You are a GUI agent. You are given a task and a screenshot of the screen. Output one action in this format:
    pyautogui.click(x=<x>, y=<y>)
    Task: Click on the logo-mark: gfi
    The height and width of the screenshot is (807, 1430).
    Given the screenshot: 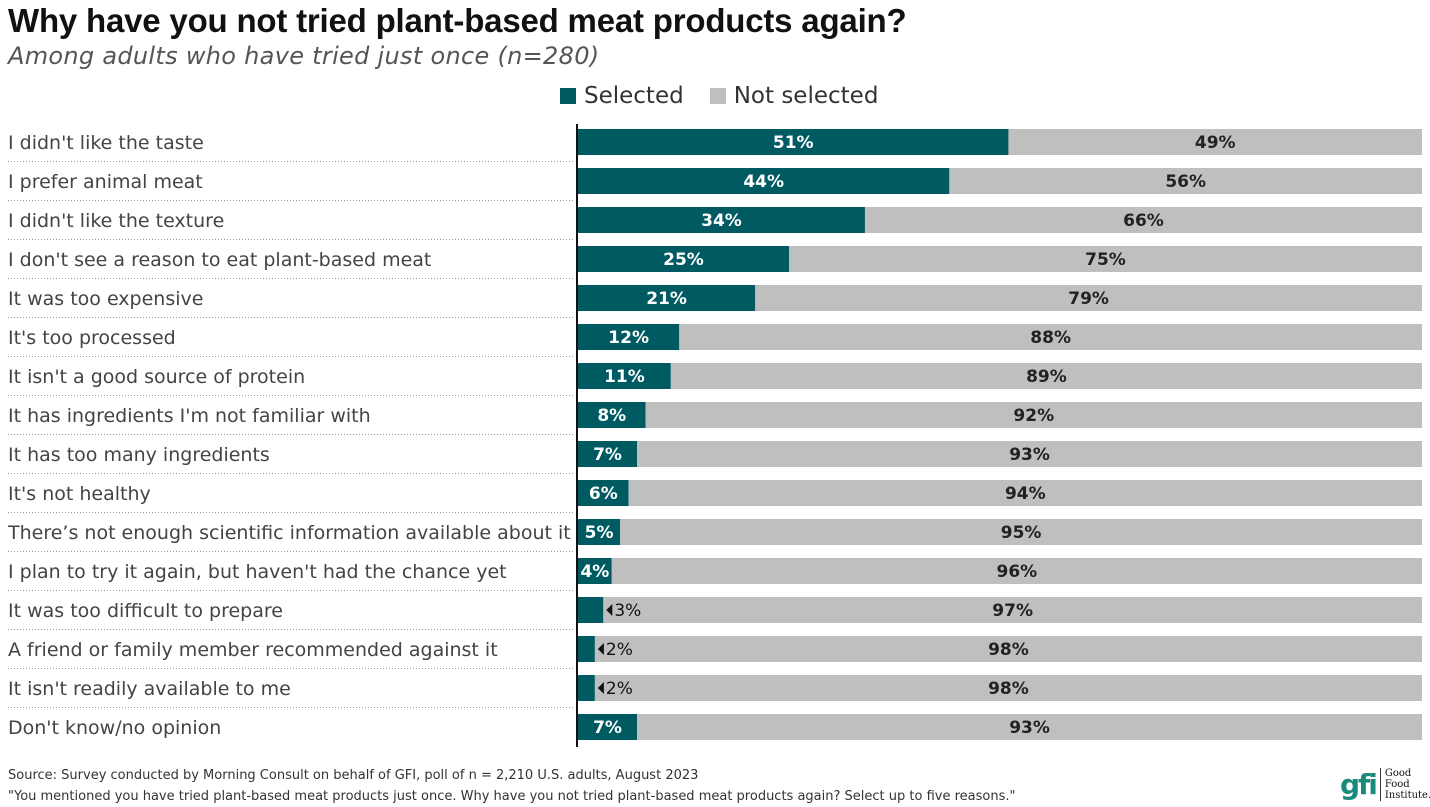 What is the action you would take?
    pyautogui.click(x=1359, y=784)
    